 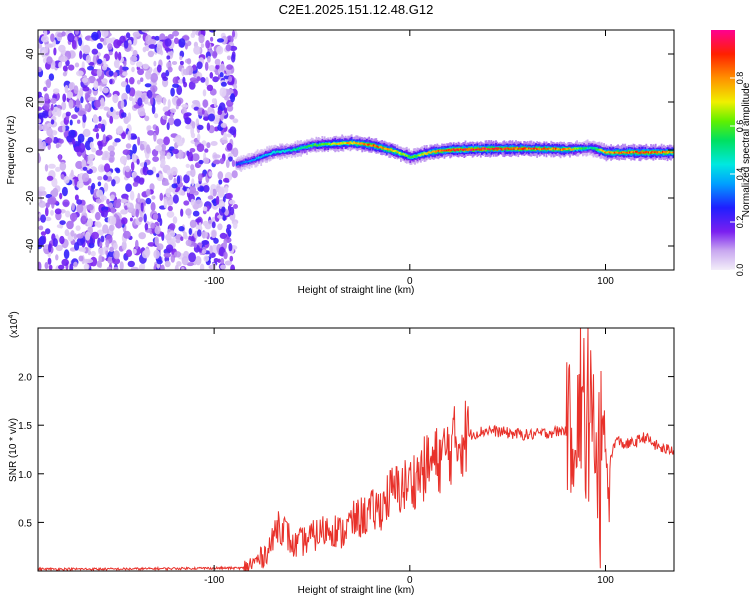 What do you see at coordinates (138, 150) in the screenshot?
I see `noise-region` at bounding box center [138, 150].